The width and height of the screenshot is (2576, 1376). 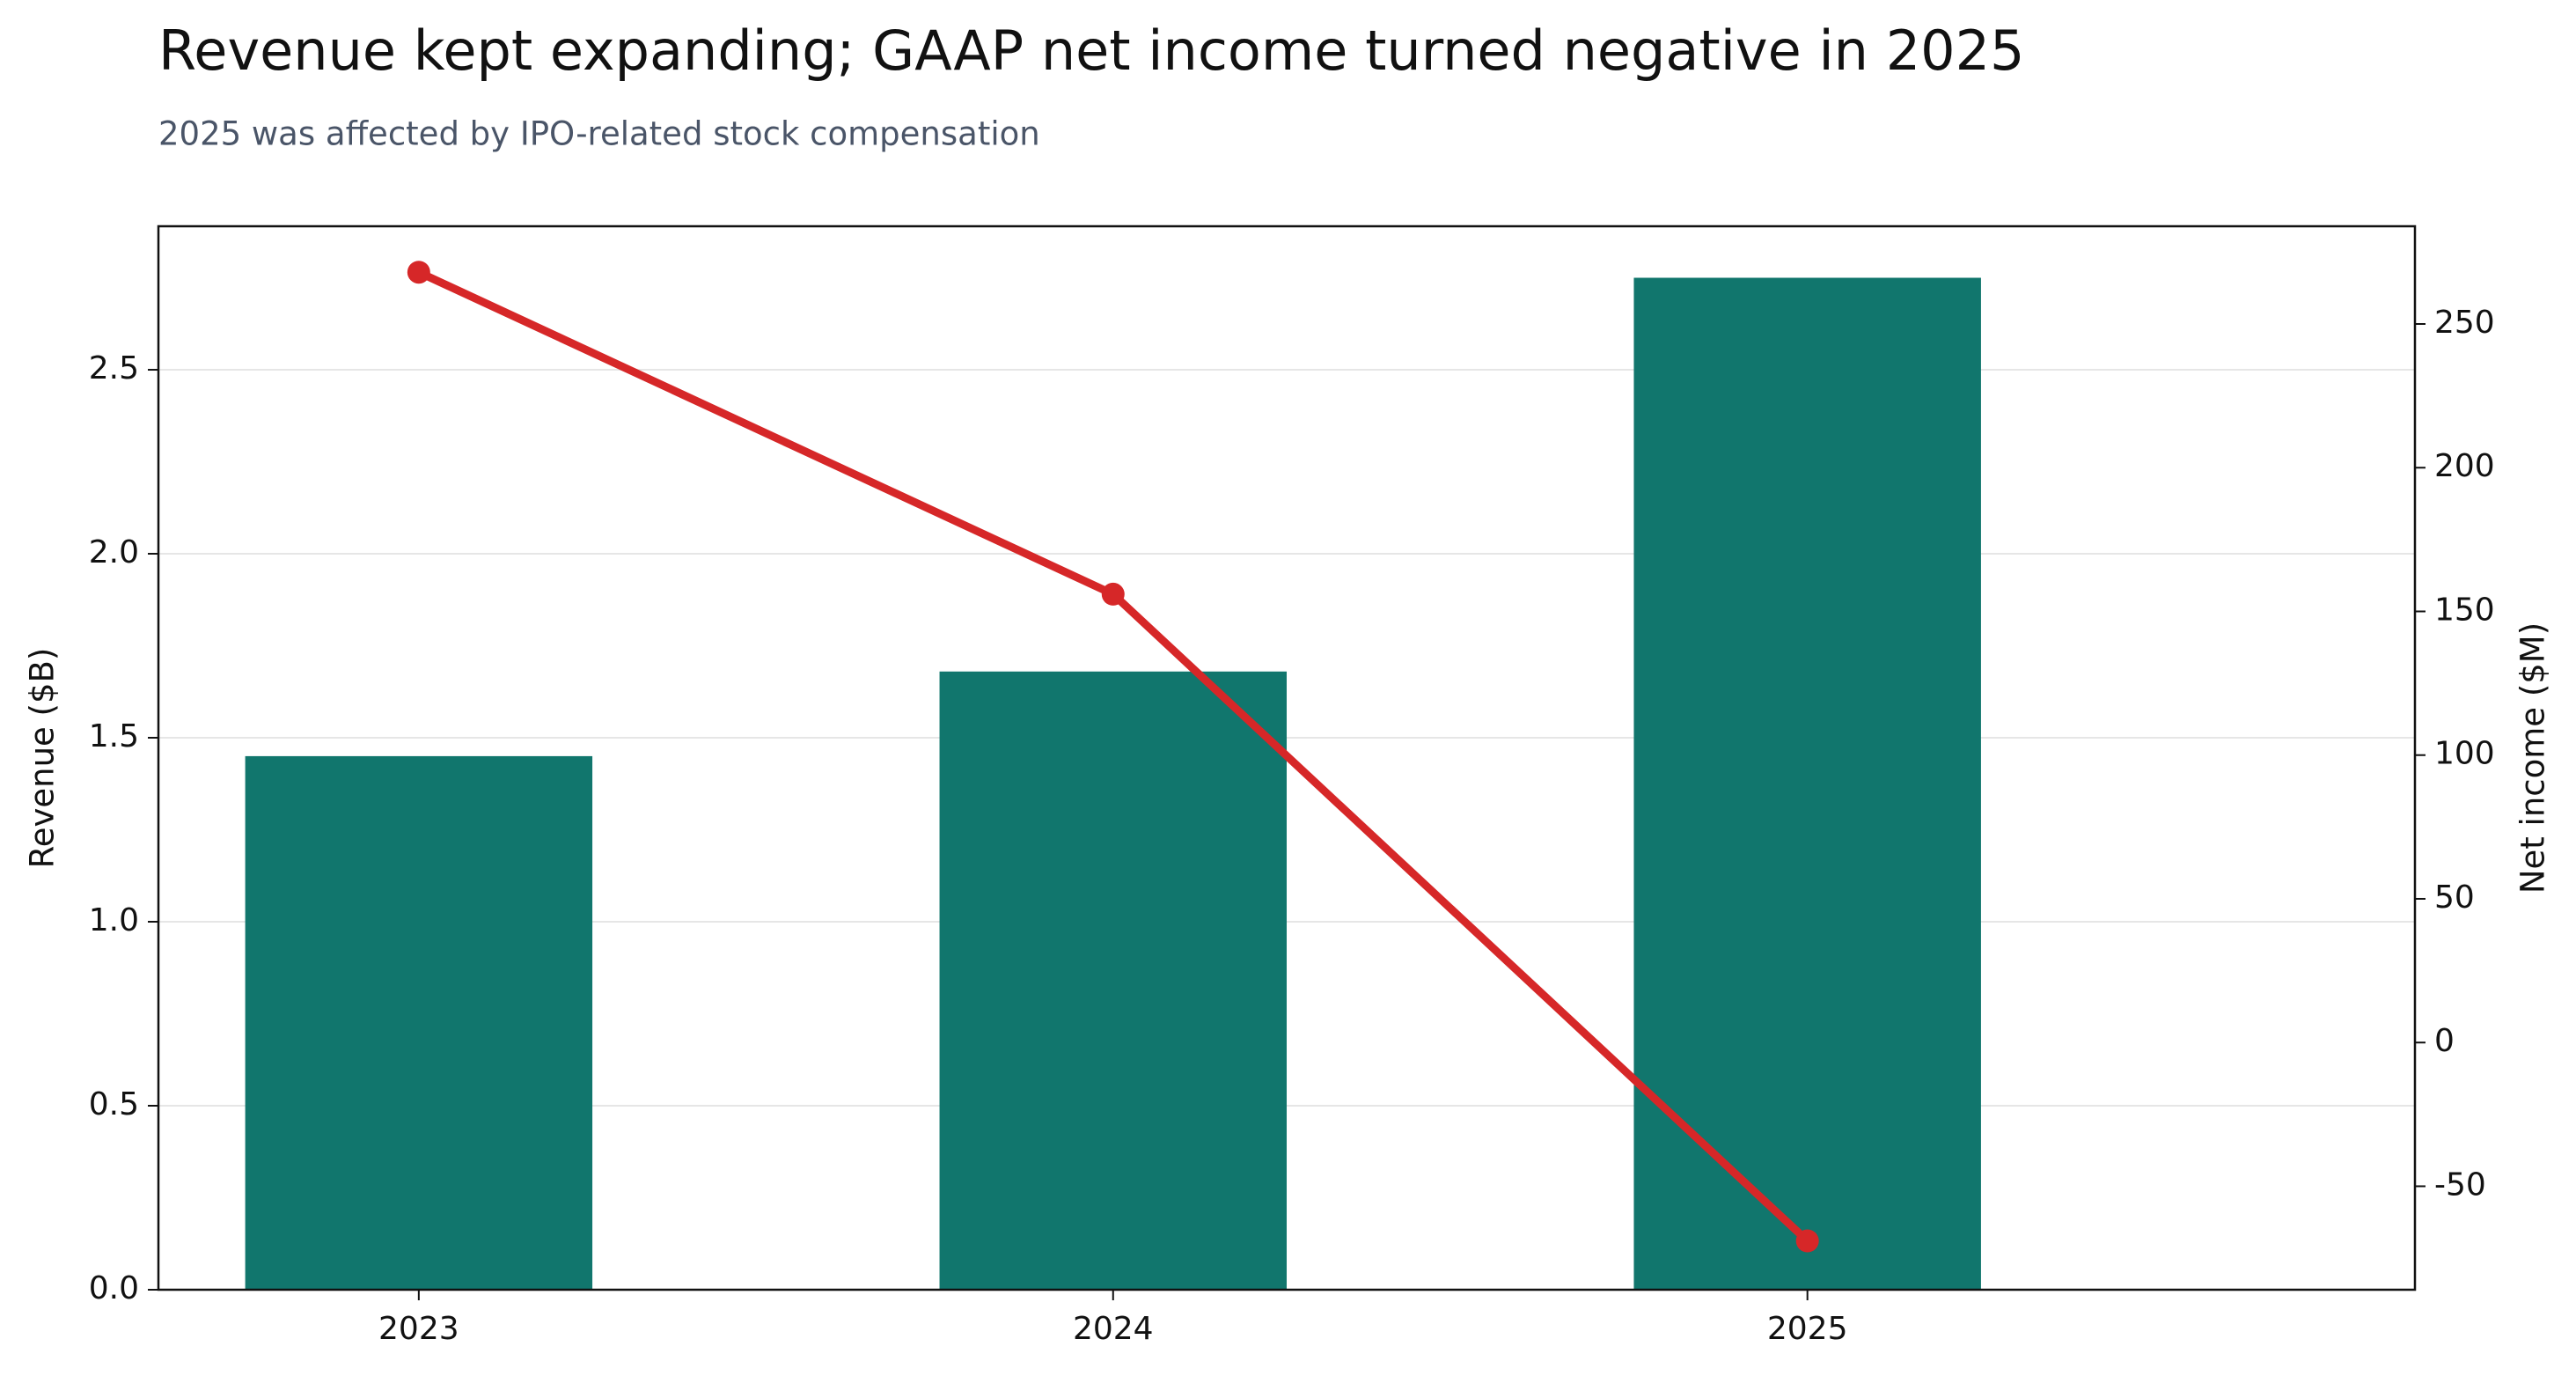 What do you see at coordinates (1807, 1329) in the screenshot?
I see `x-tick-label: 2025` at bounding box center [1807, 1329].